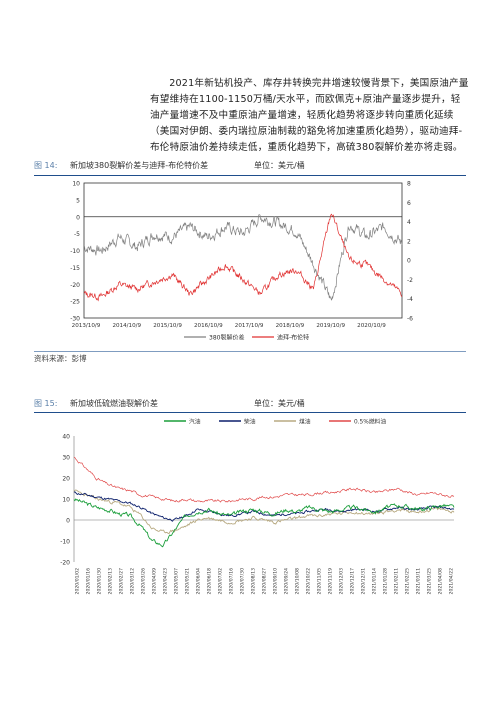 The width and height of the screenshot is (500, 706). Describe the element at coordinates (320, 581) in the screenshot. I see `x-axis-tick-label: 2020/11/05` at that location.